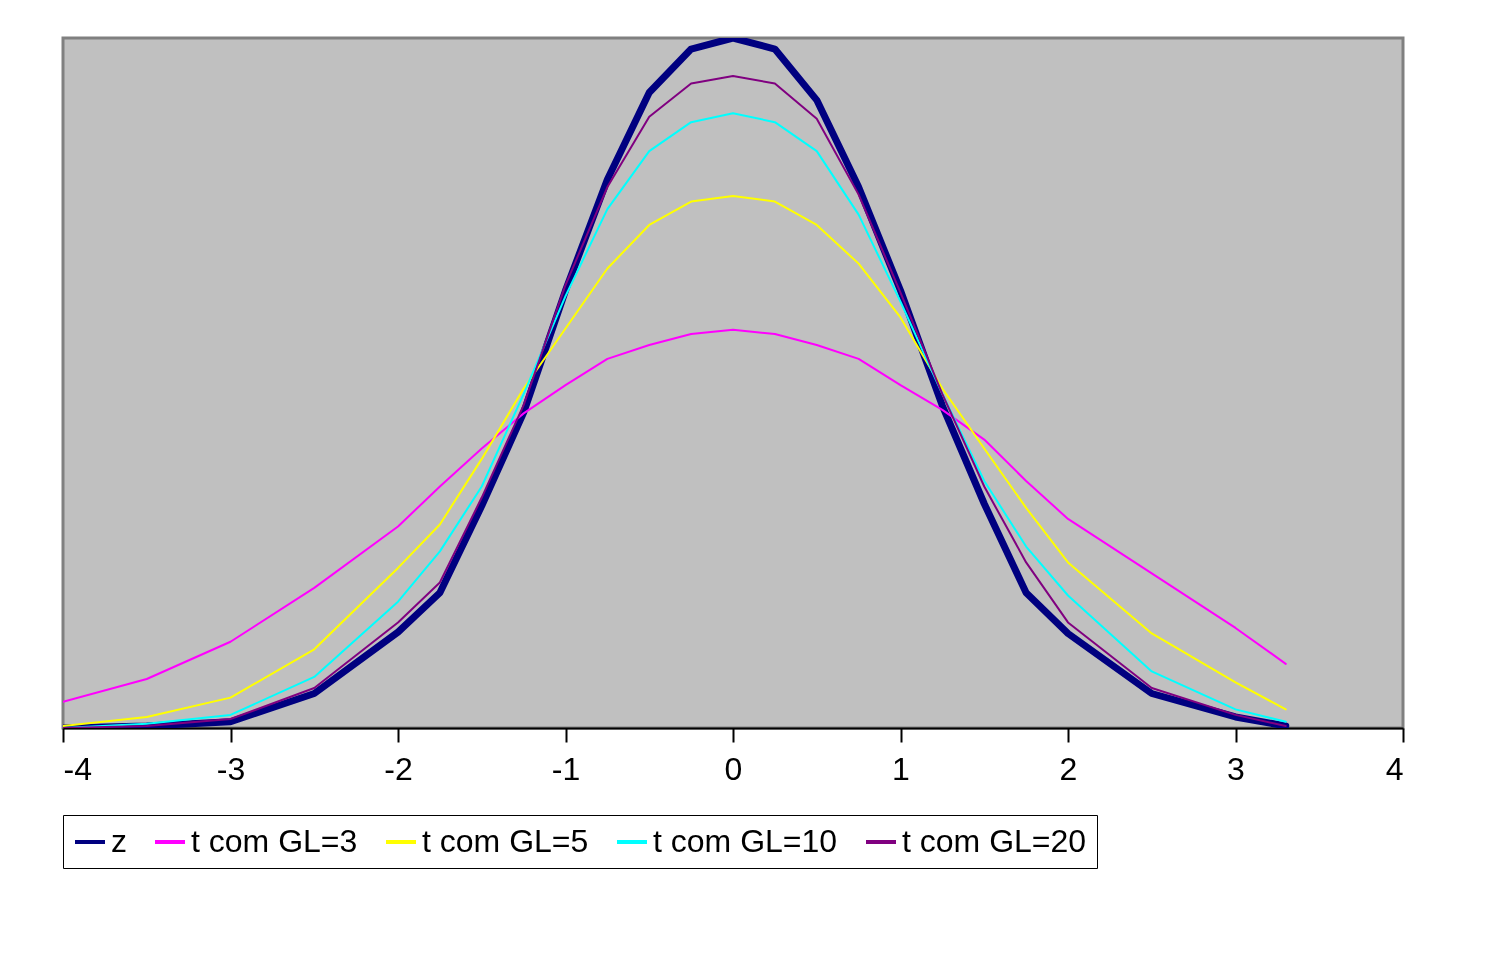 The image size is (1493, 963). Describe the element at coordinates (231, 768) in the screenshot. I see `x-tick-label: -3` at that location.